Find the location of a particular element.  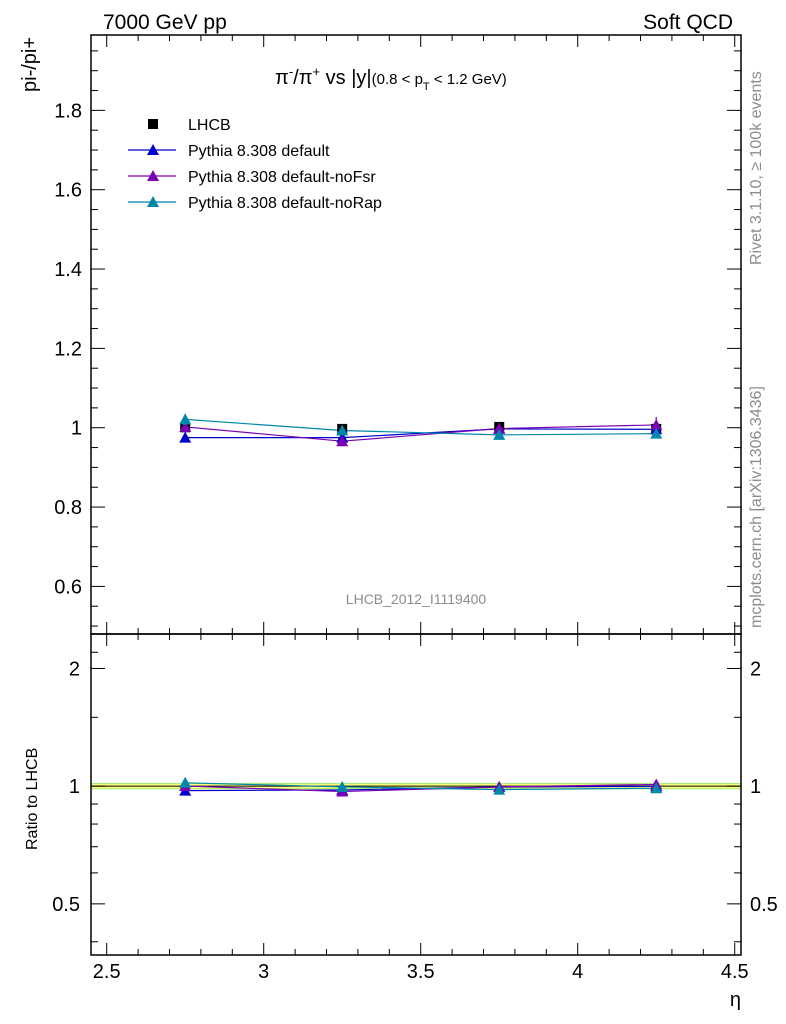

ratio-ylabel: Ratio to LHCB is located at coordinates (32, 799).